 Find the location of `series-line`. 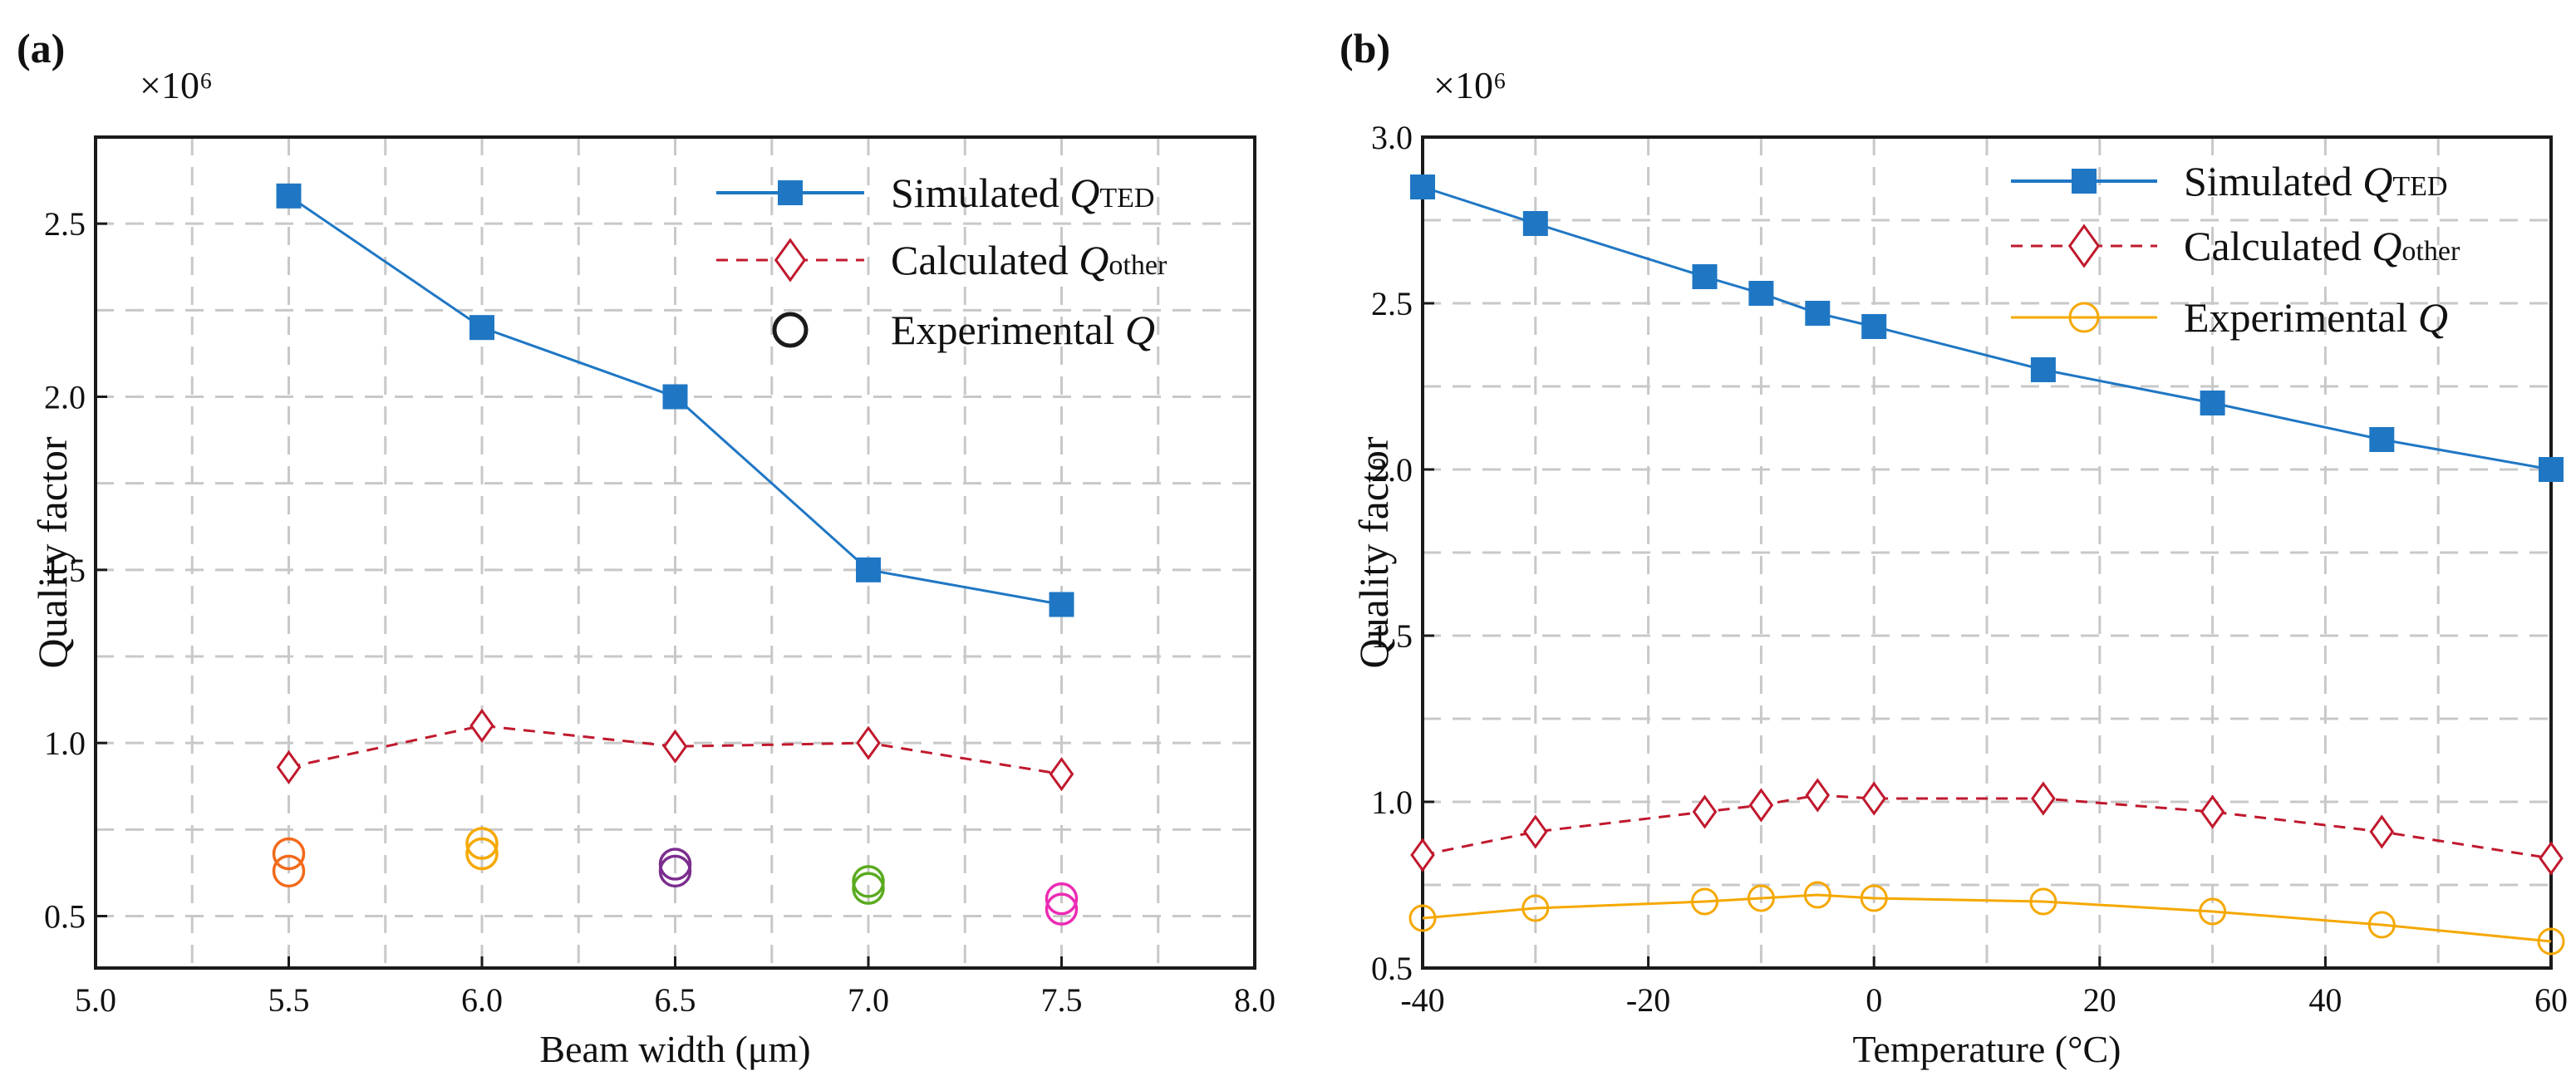

series-line is located at coordinates (1987, 827).